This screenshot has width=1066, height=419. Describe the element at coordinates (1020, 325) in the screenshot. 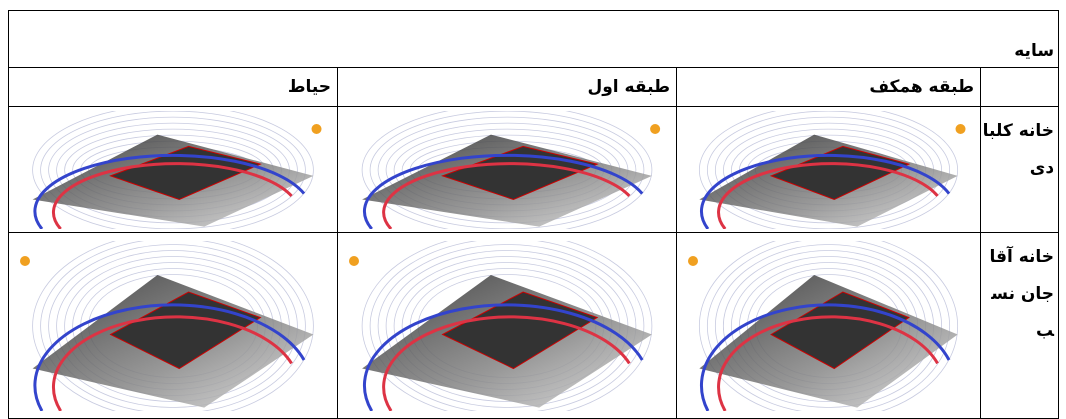

I see `row-label: خانه آقاجان نسب` at that location.